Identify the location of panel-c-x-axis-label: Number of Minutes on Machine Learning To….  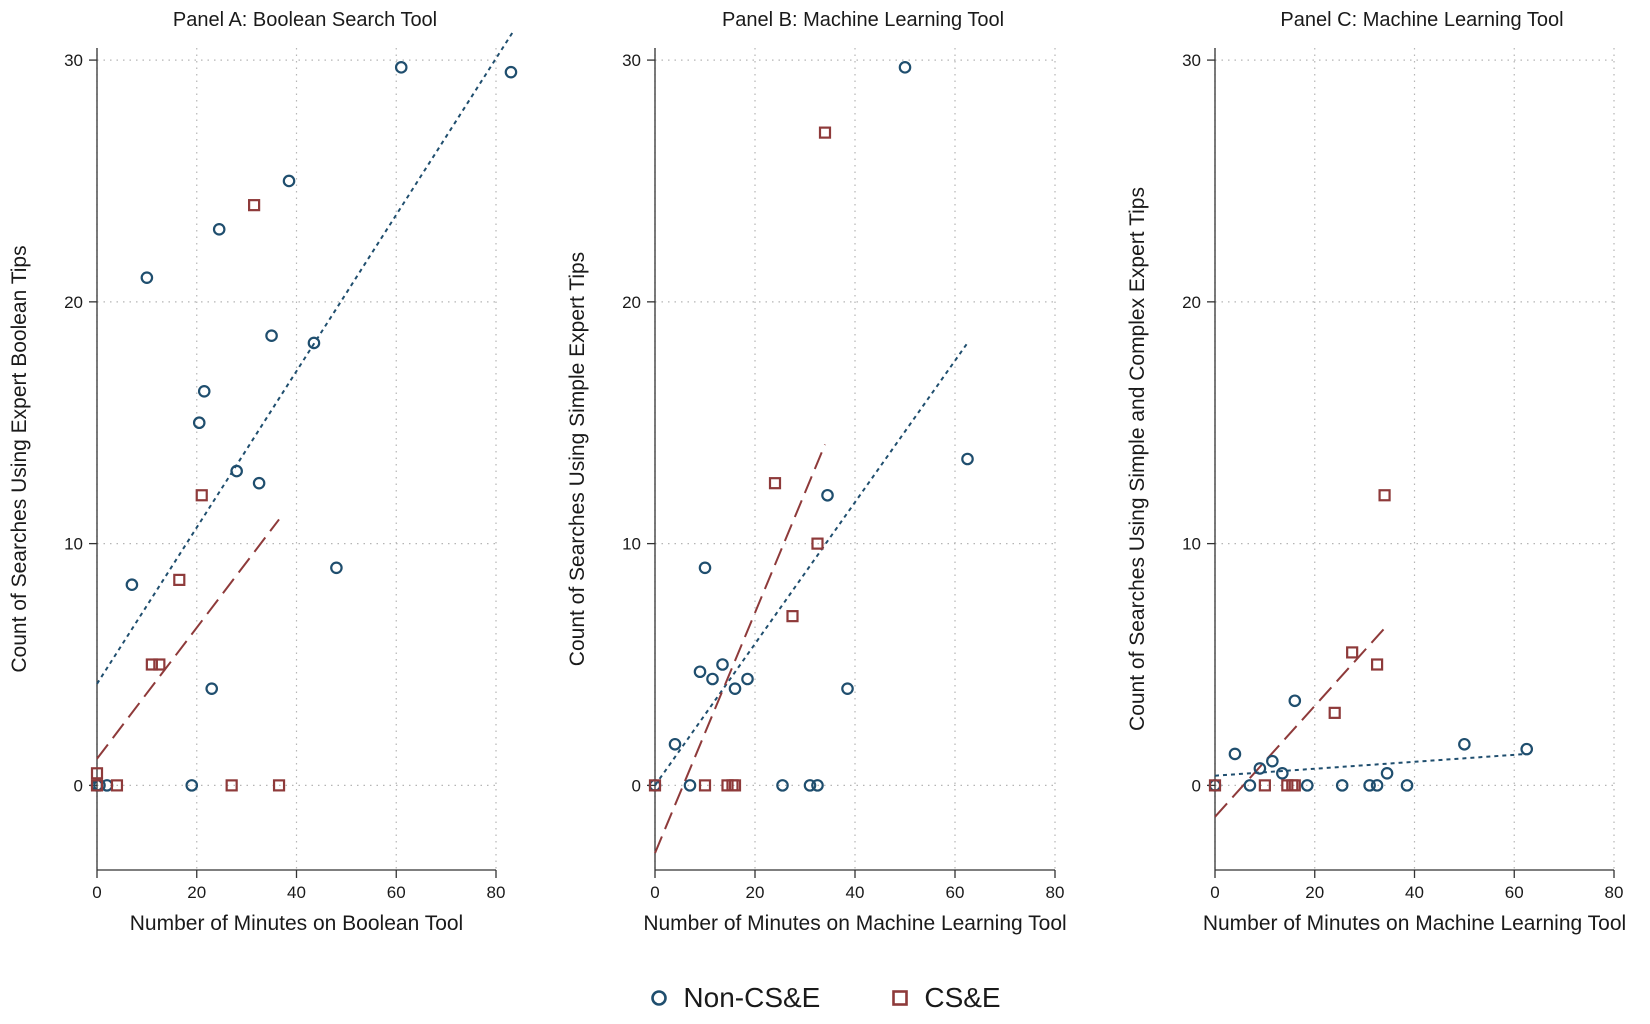
(1414, 923).